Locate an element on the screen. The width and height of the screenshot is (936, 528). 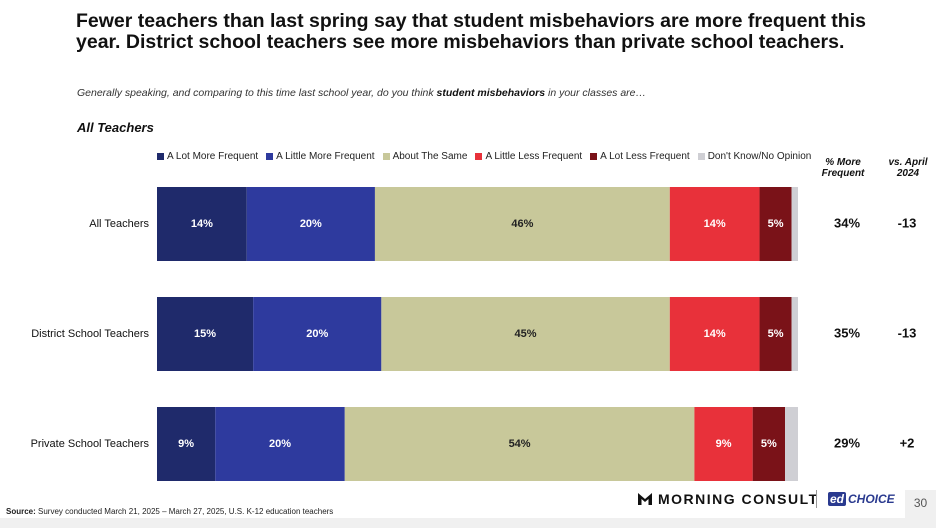
legend-label: A Lot Less Frequent is located at coordinates (645, 156).